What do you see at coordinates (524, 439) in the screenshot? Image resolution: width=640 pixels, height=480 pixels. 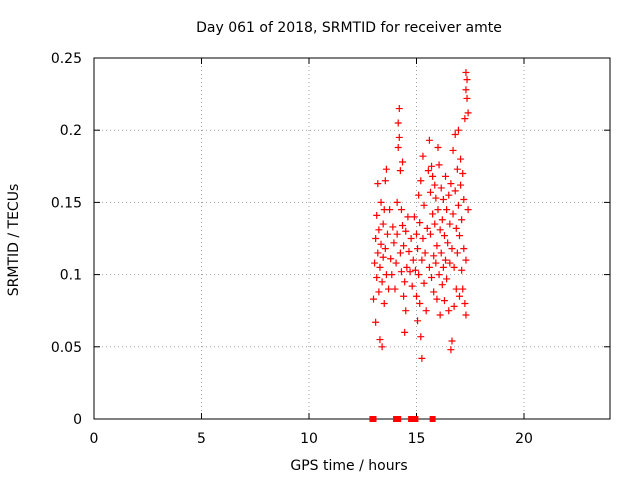 I see `x-tick-label: 20` at bounding box center [524, 439].